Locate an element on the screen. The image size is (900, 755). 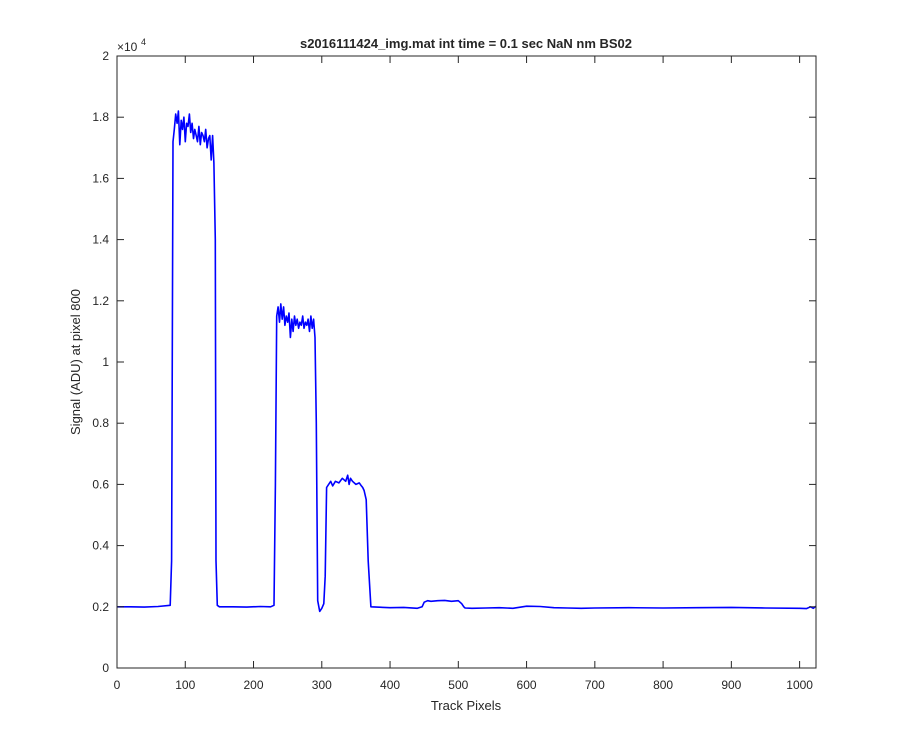
y-exponent-power: 4 is located at coordinates (143, 42).